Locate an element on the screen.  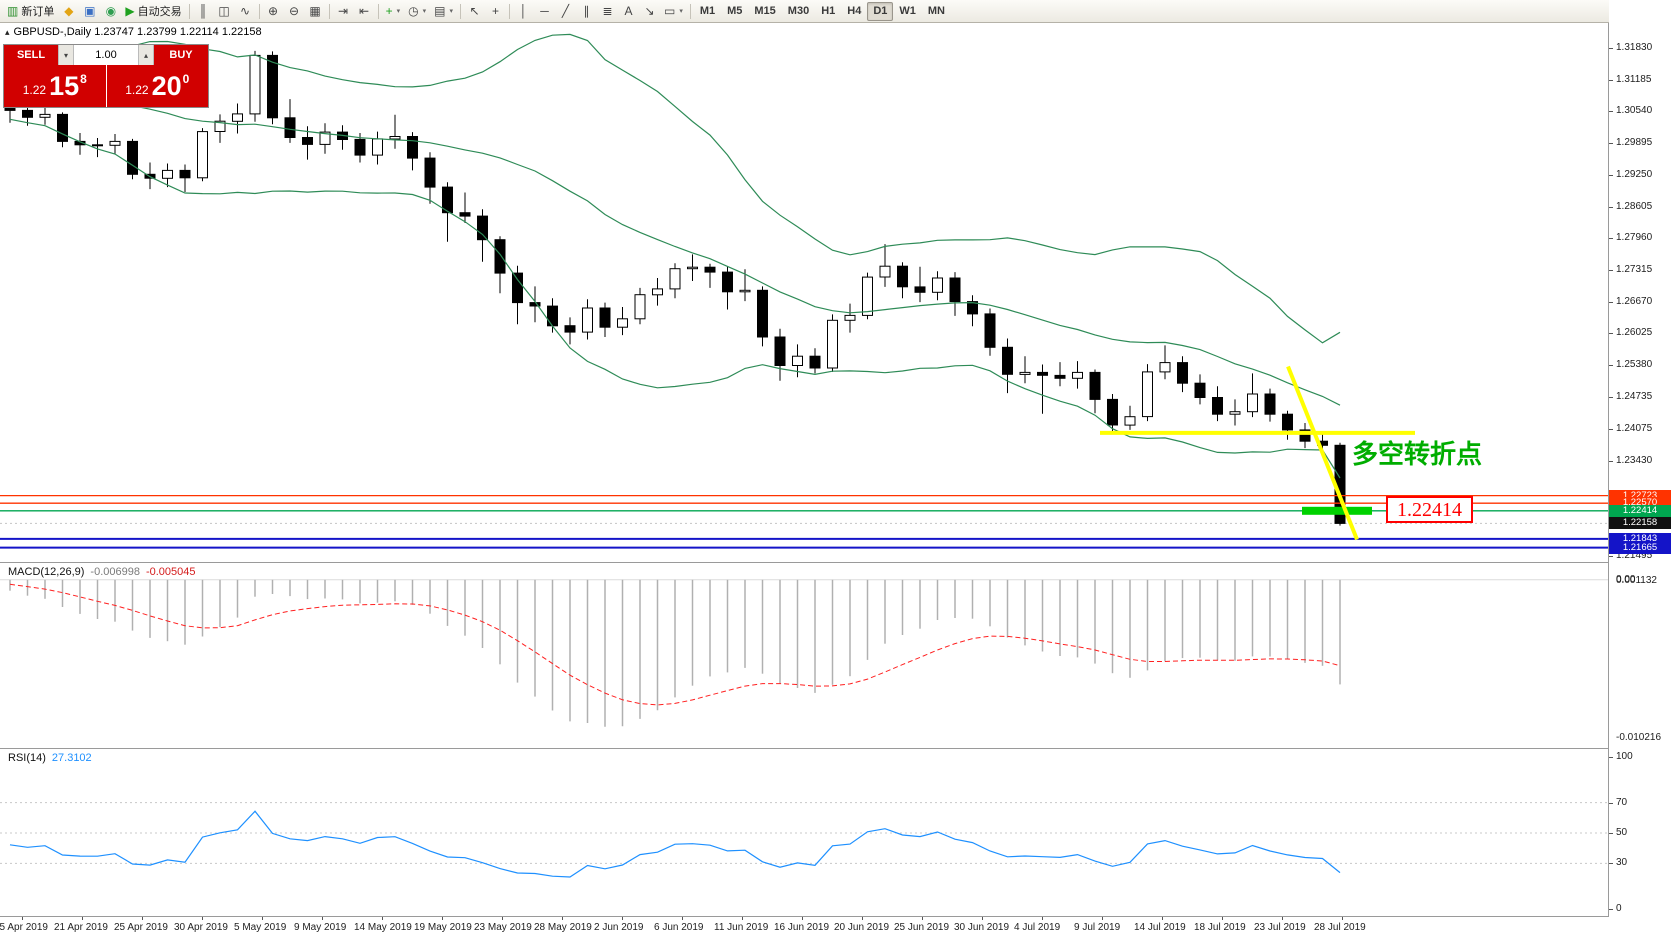
price-axis-border is located at coordinates (1608, 469).